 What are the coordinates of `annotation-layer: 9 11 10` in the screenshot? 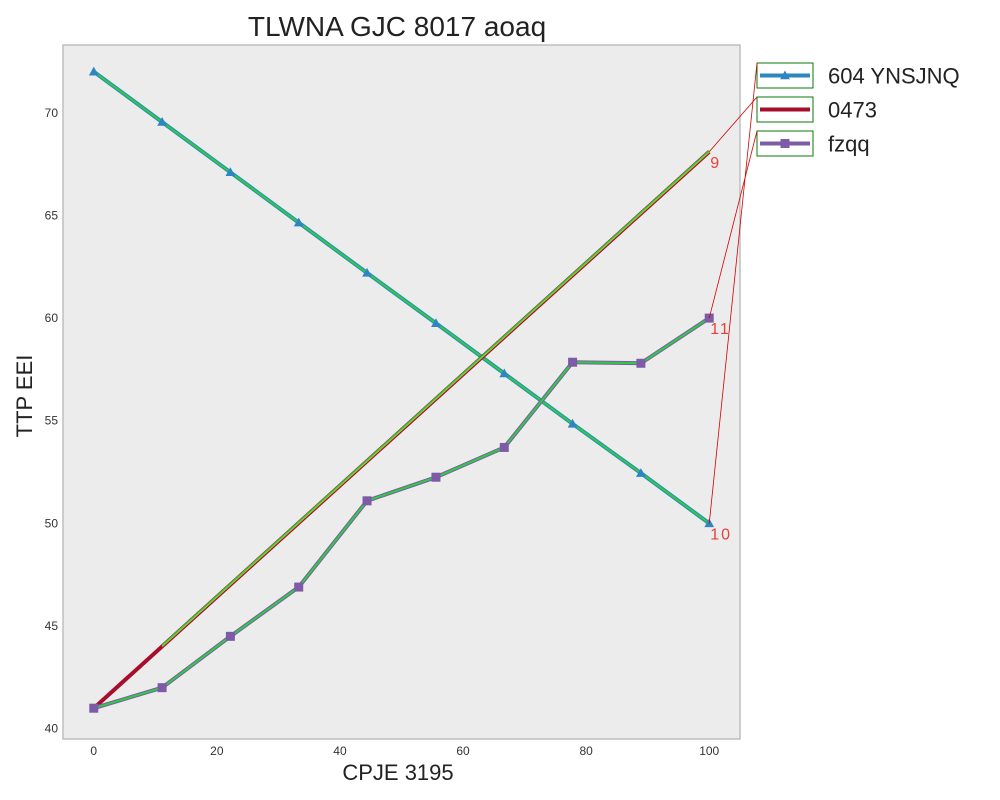 It's located at (733, 302).